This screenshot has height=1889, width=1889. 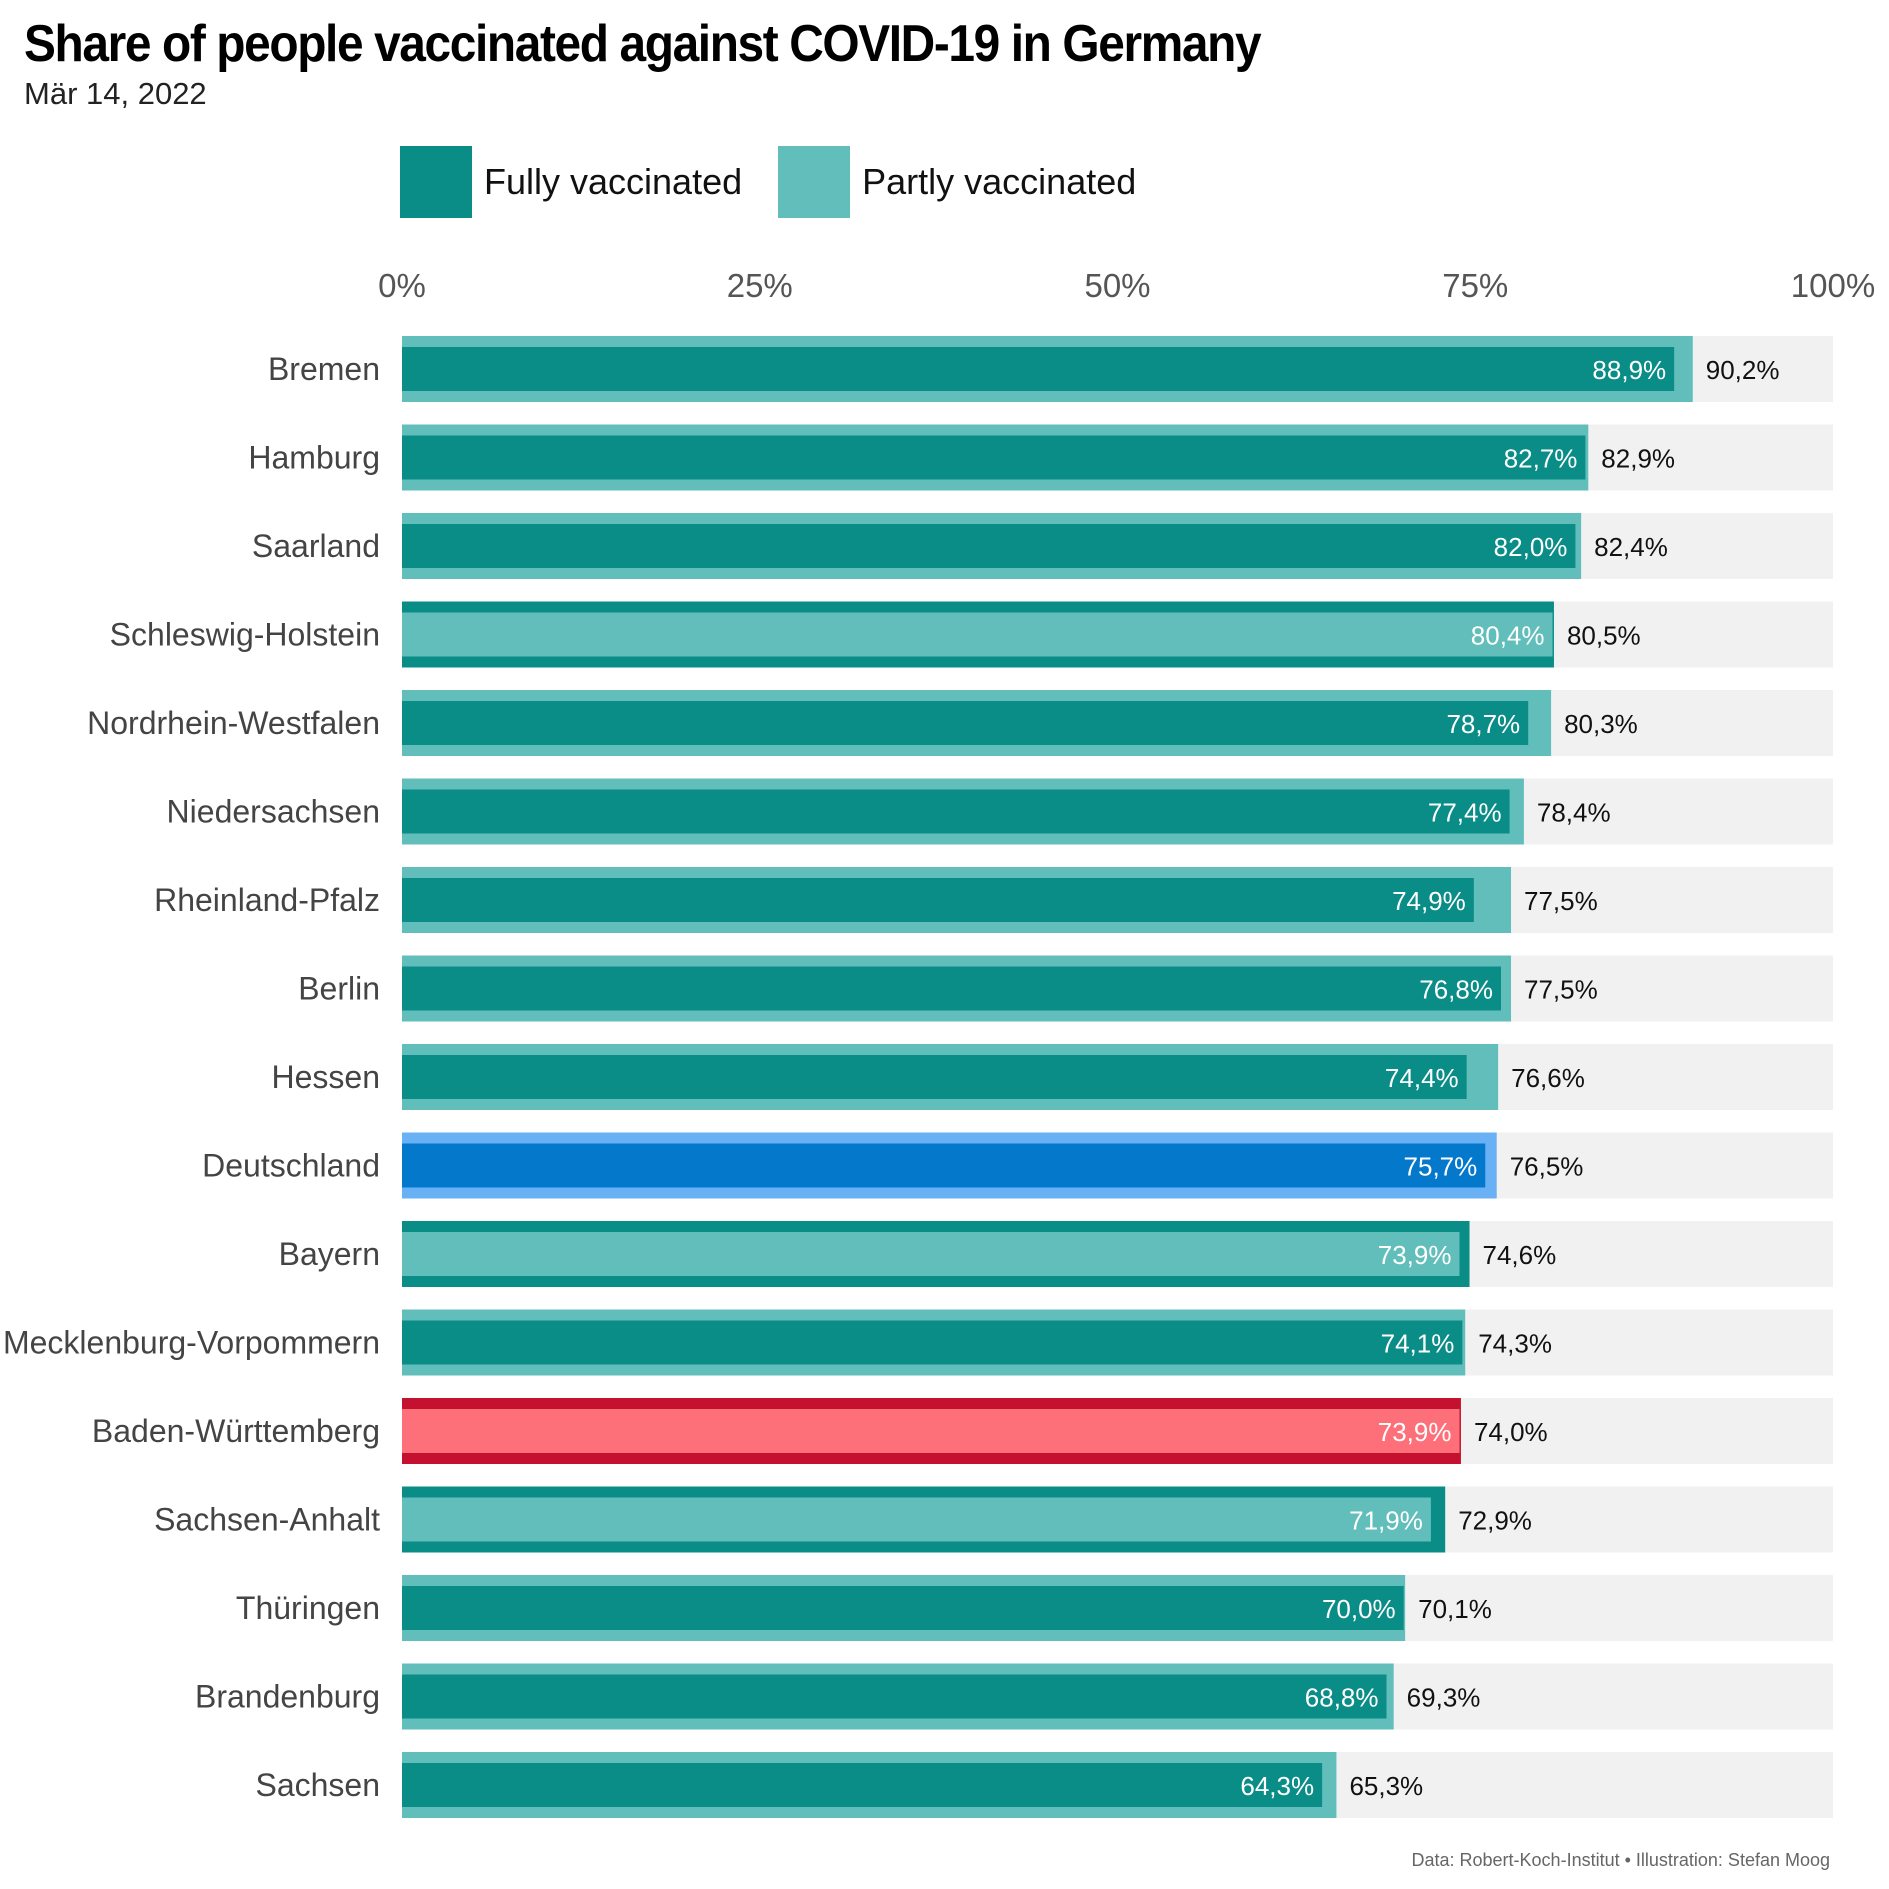 I want to click on legend-swatch-partly, so click(x=814, y=182).